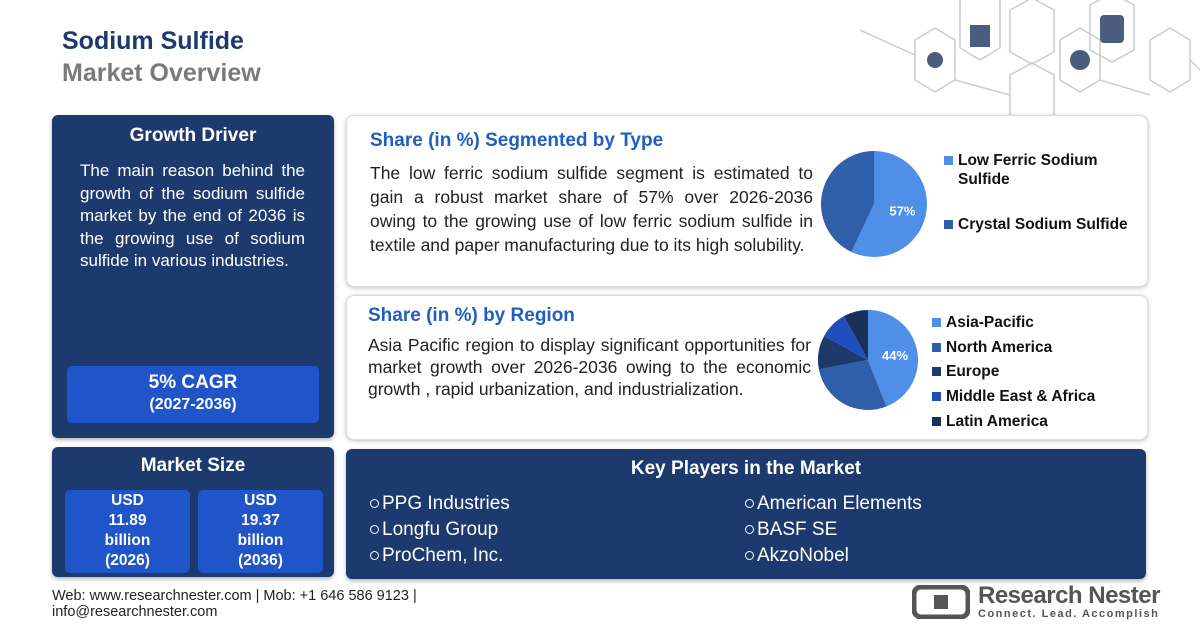 Image resolution: width=1200 pixels, height=628 pixels. What do you see at coordinates (1069, 595) in the screenshot?
I see `brand: Research Nester` at bounding box center [1069, 595].